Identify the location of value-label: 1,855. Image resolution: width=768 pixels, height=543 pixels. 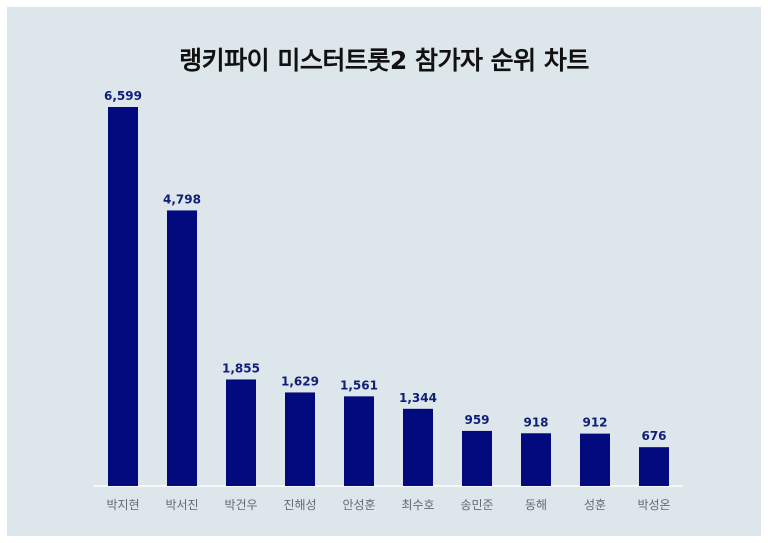
(241, 368).